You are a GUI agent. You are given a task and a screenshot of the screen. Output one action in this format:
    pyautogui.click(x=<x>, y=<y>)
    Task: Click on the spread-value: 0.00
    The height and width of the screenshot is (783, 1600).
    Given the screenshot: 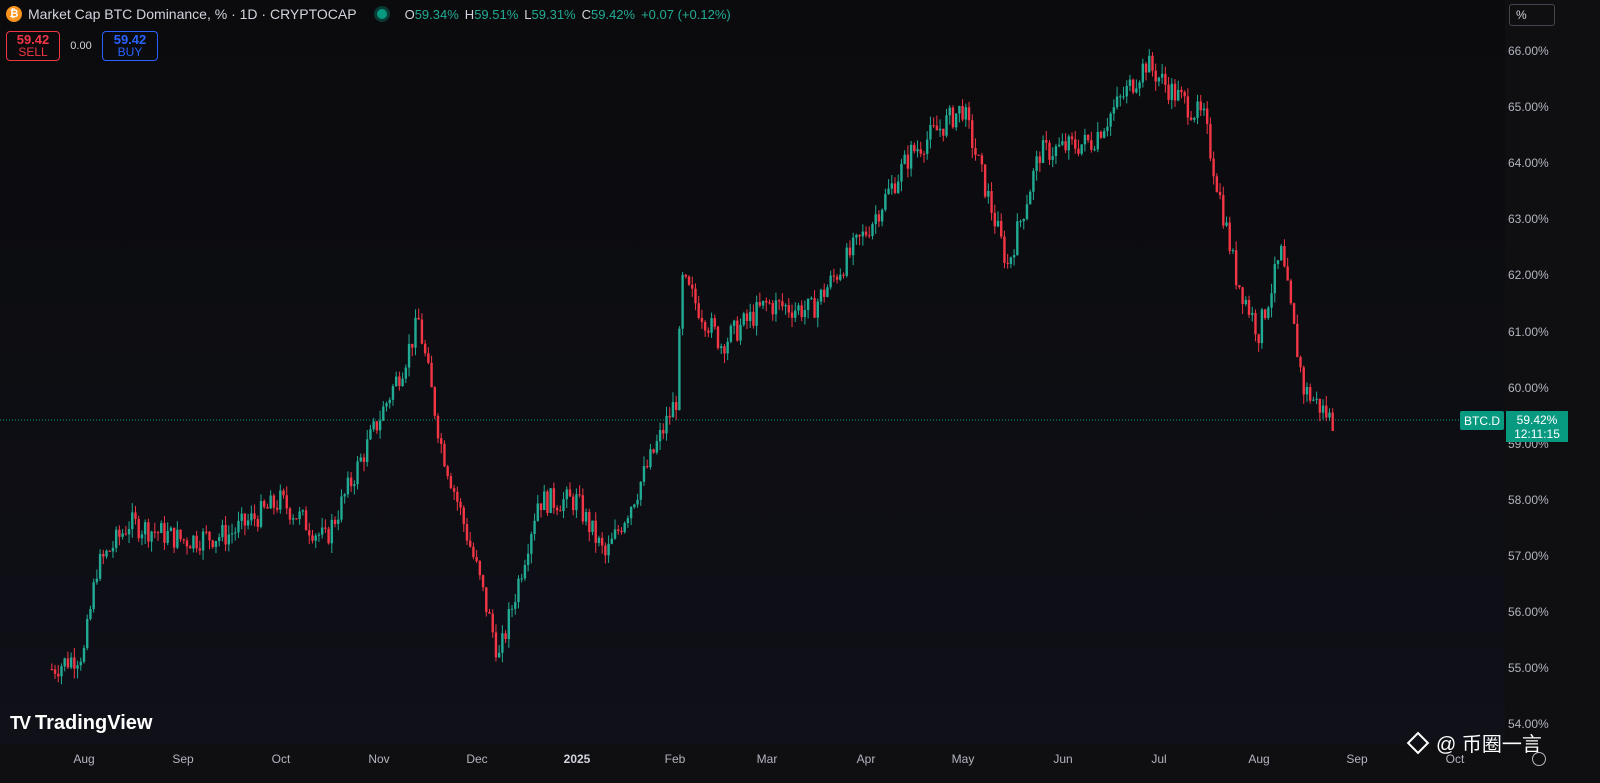 What is the action you would take?
    pyautogui.click(x=81, y=46)
    